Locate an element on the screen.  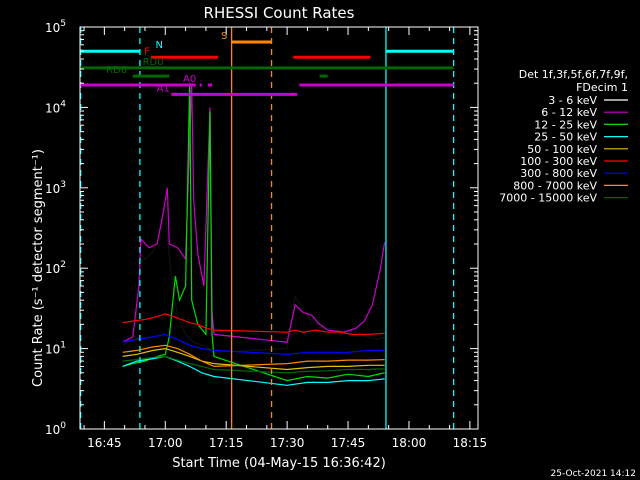
legend-label-6: 300 - 800 keV is located at coordinates (558, 173).